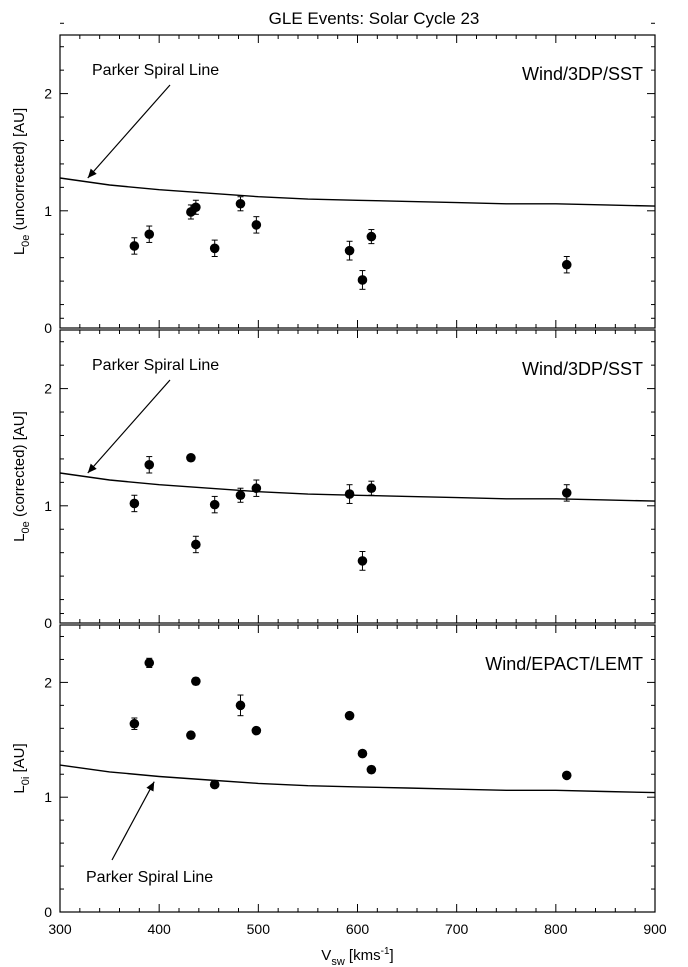 The width and height of the screenshot is (688, 967). What do you see at coordinates (358, 929) in the screenshot?
I see `x-tick-label: 600` at bounding box center [358, 929].